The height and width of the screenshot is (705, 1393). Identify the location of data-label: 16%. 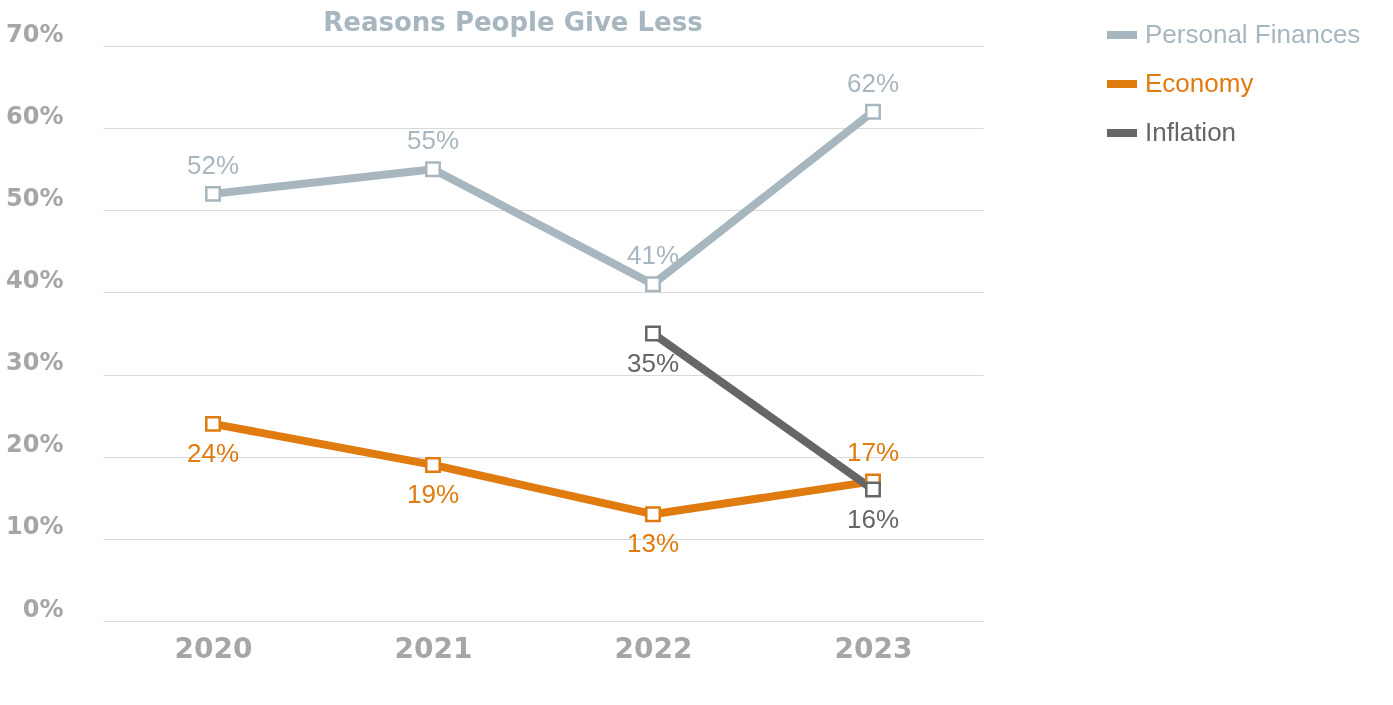
(873, 518).